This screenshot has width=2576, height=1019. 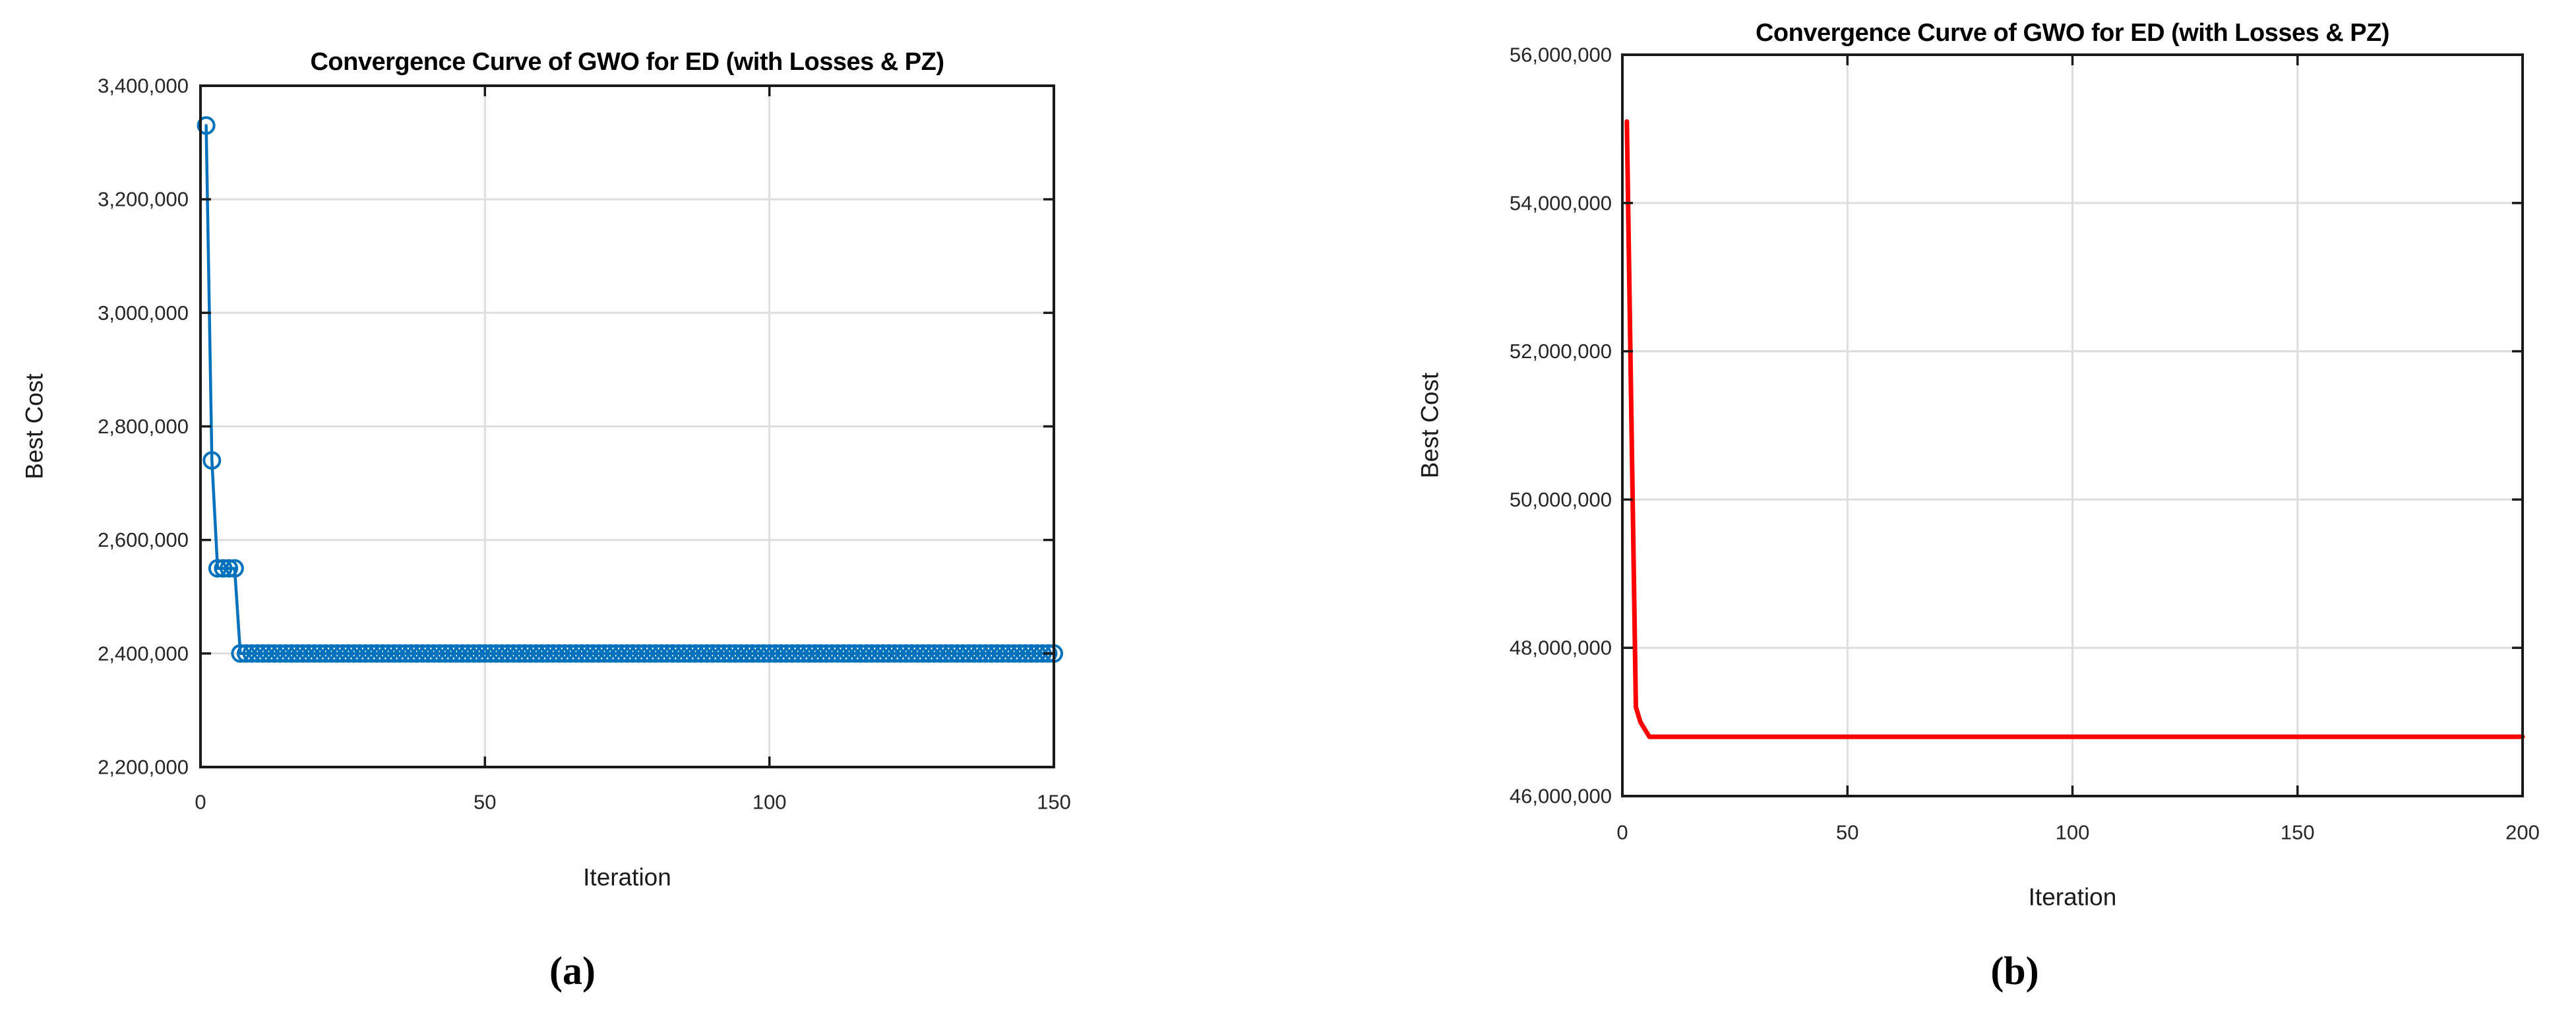 I want to click on y-tick-label: 3,400,000, so click(x=143, y=86).